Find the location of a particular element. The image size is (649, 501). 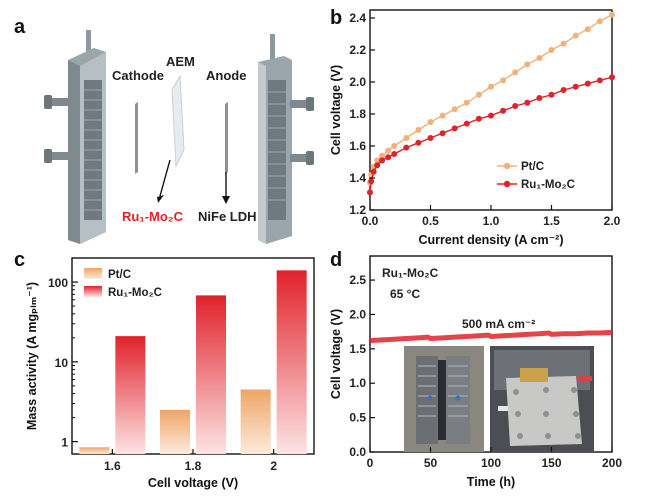

cathode-electrode is located at coordinates (136, 138).